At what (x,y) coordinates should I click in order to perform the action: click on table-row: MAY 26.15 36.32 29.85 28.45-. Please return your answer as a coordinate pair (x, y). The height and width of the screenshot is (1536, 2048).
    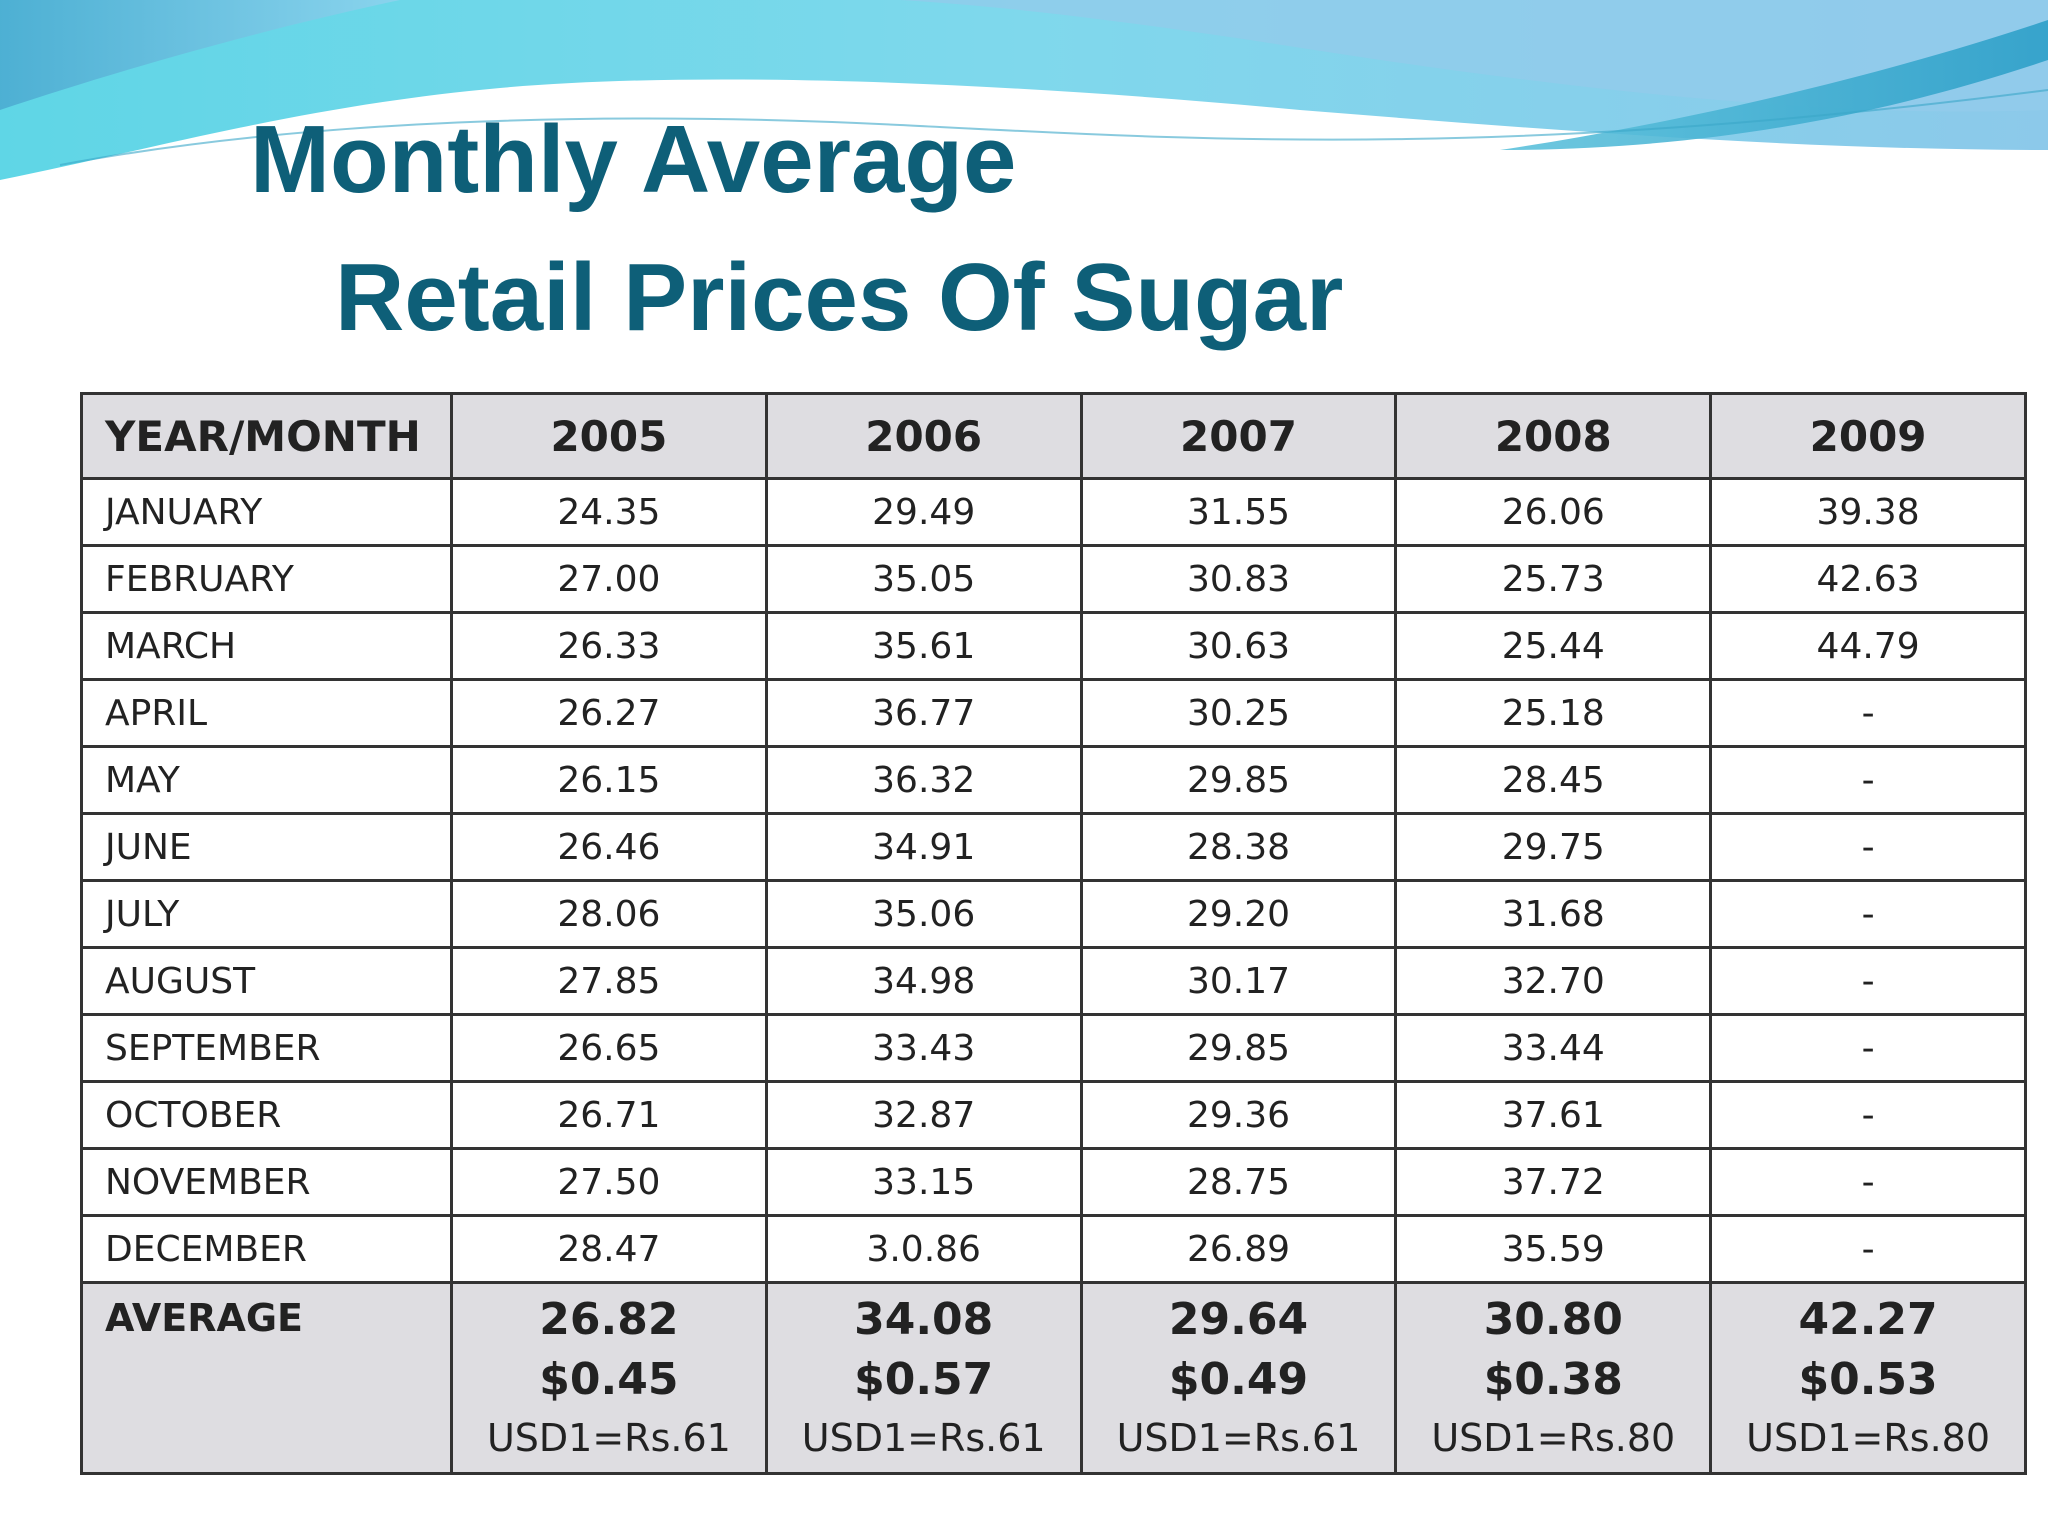
    Looking at the image, I should click on (1053, 780).